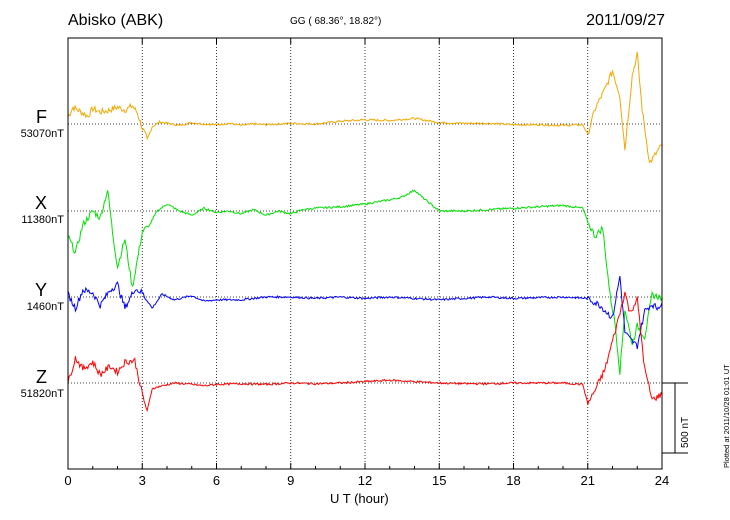  I want to click on component-label-x: X 11380nT, so click(32, 210).